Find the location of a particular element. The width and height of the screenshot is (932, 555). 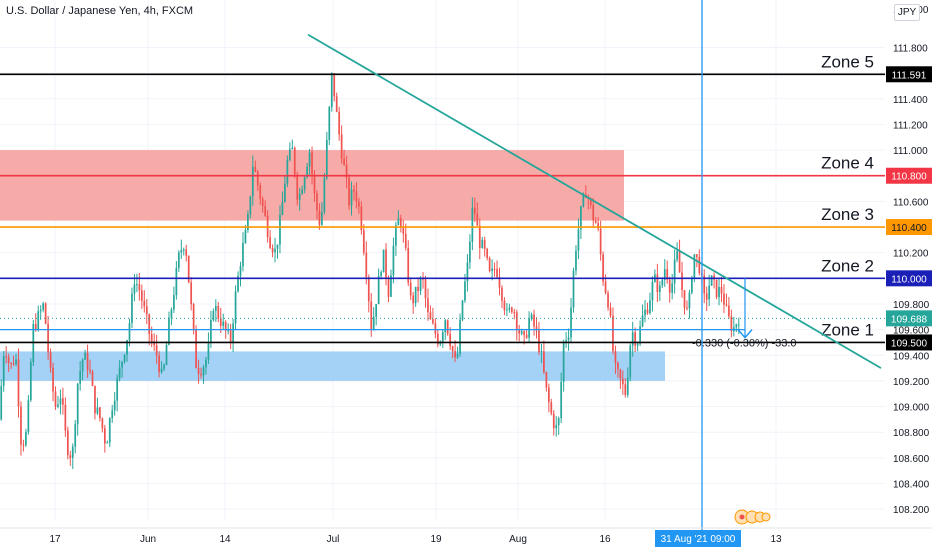

y-tick-label: 109.800 is located at coordinates (911, 305).